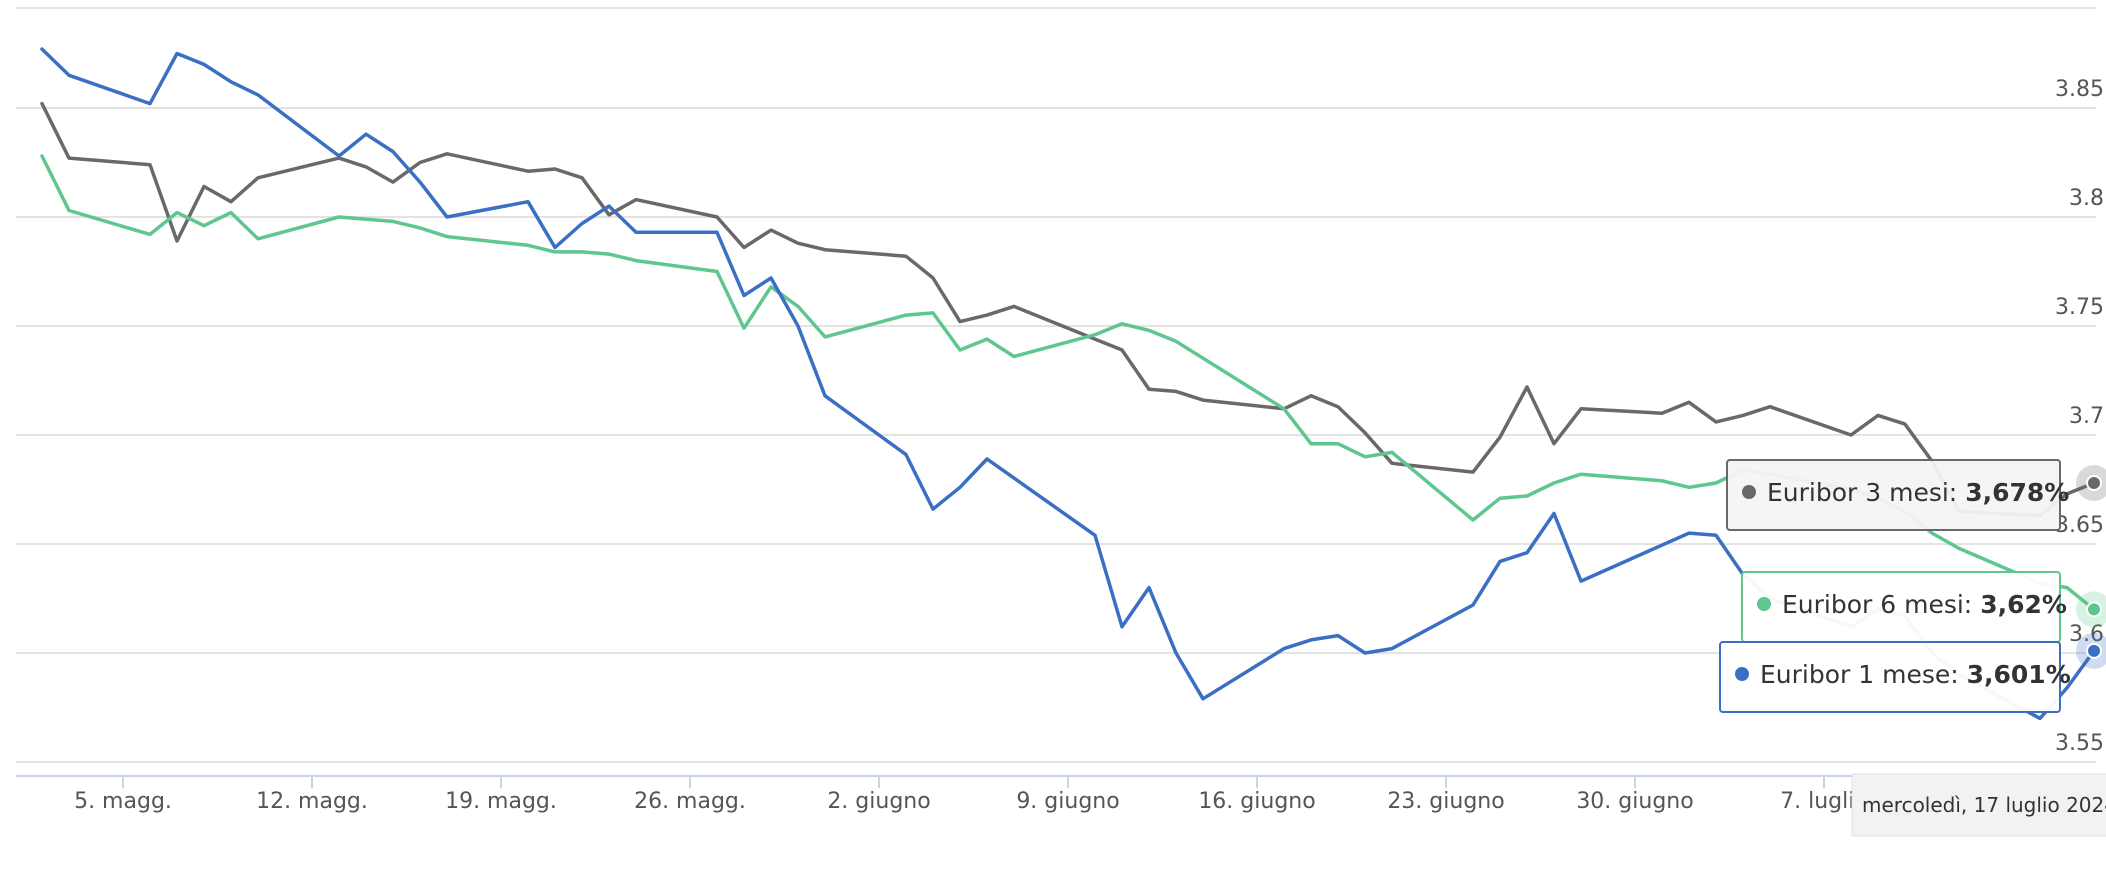 This screenshot has height=876, width=2106. I want to click on x-tick-label: 26. magg., so click(690, 801).